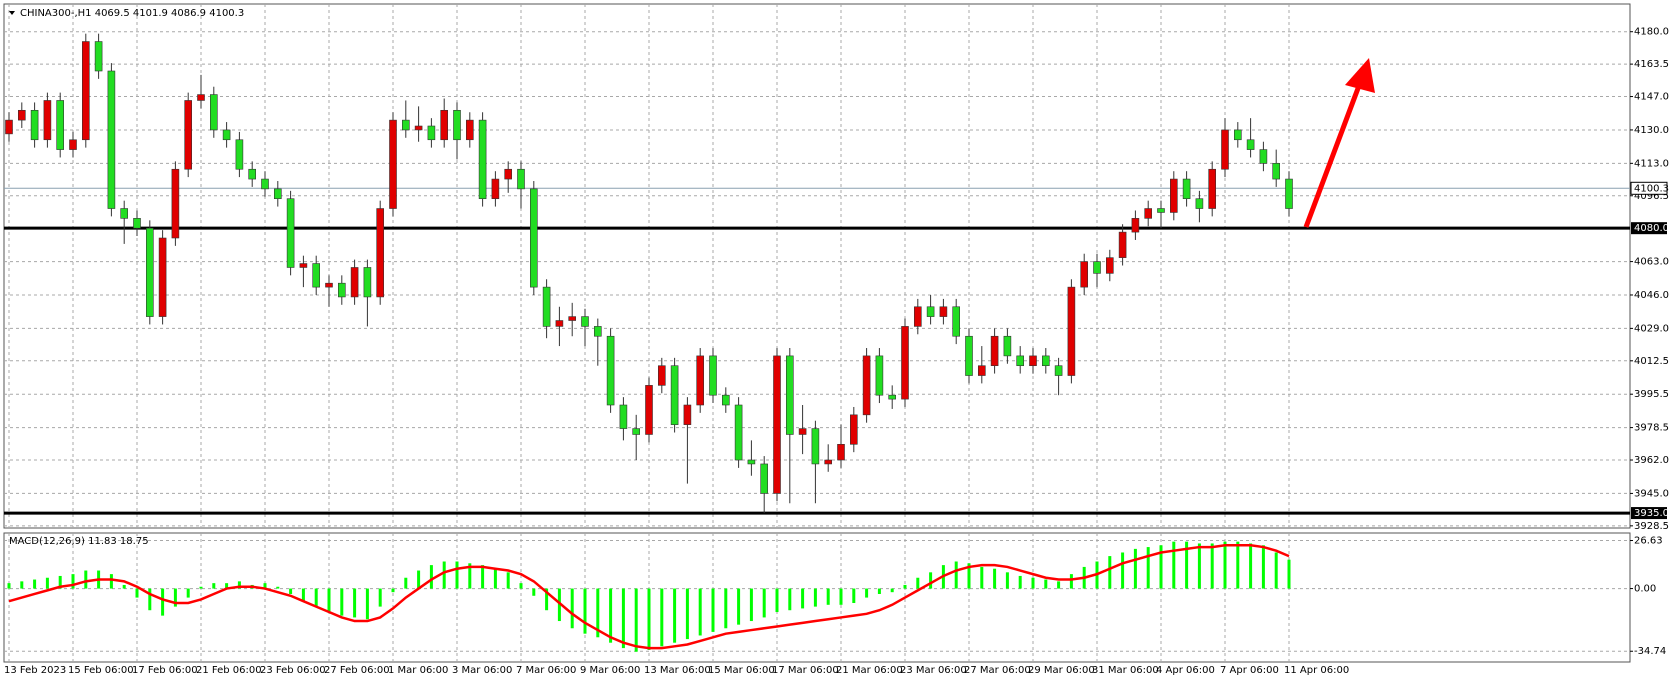  Describe the element at coordinates (1651, 361) in the screenshot. I see `y-tick-label: 4012.5` at that location.